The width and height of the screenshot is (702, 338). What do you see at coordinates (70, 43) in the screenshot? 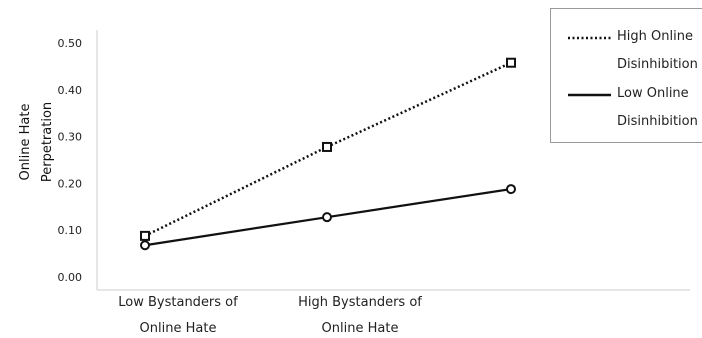
I see `y-tick-label: 0.50` at bounding box center [70, 43].